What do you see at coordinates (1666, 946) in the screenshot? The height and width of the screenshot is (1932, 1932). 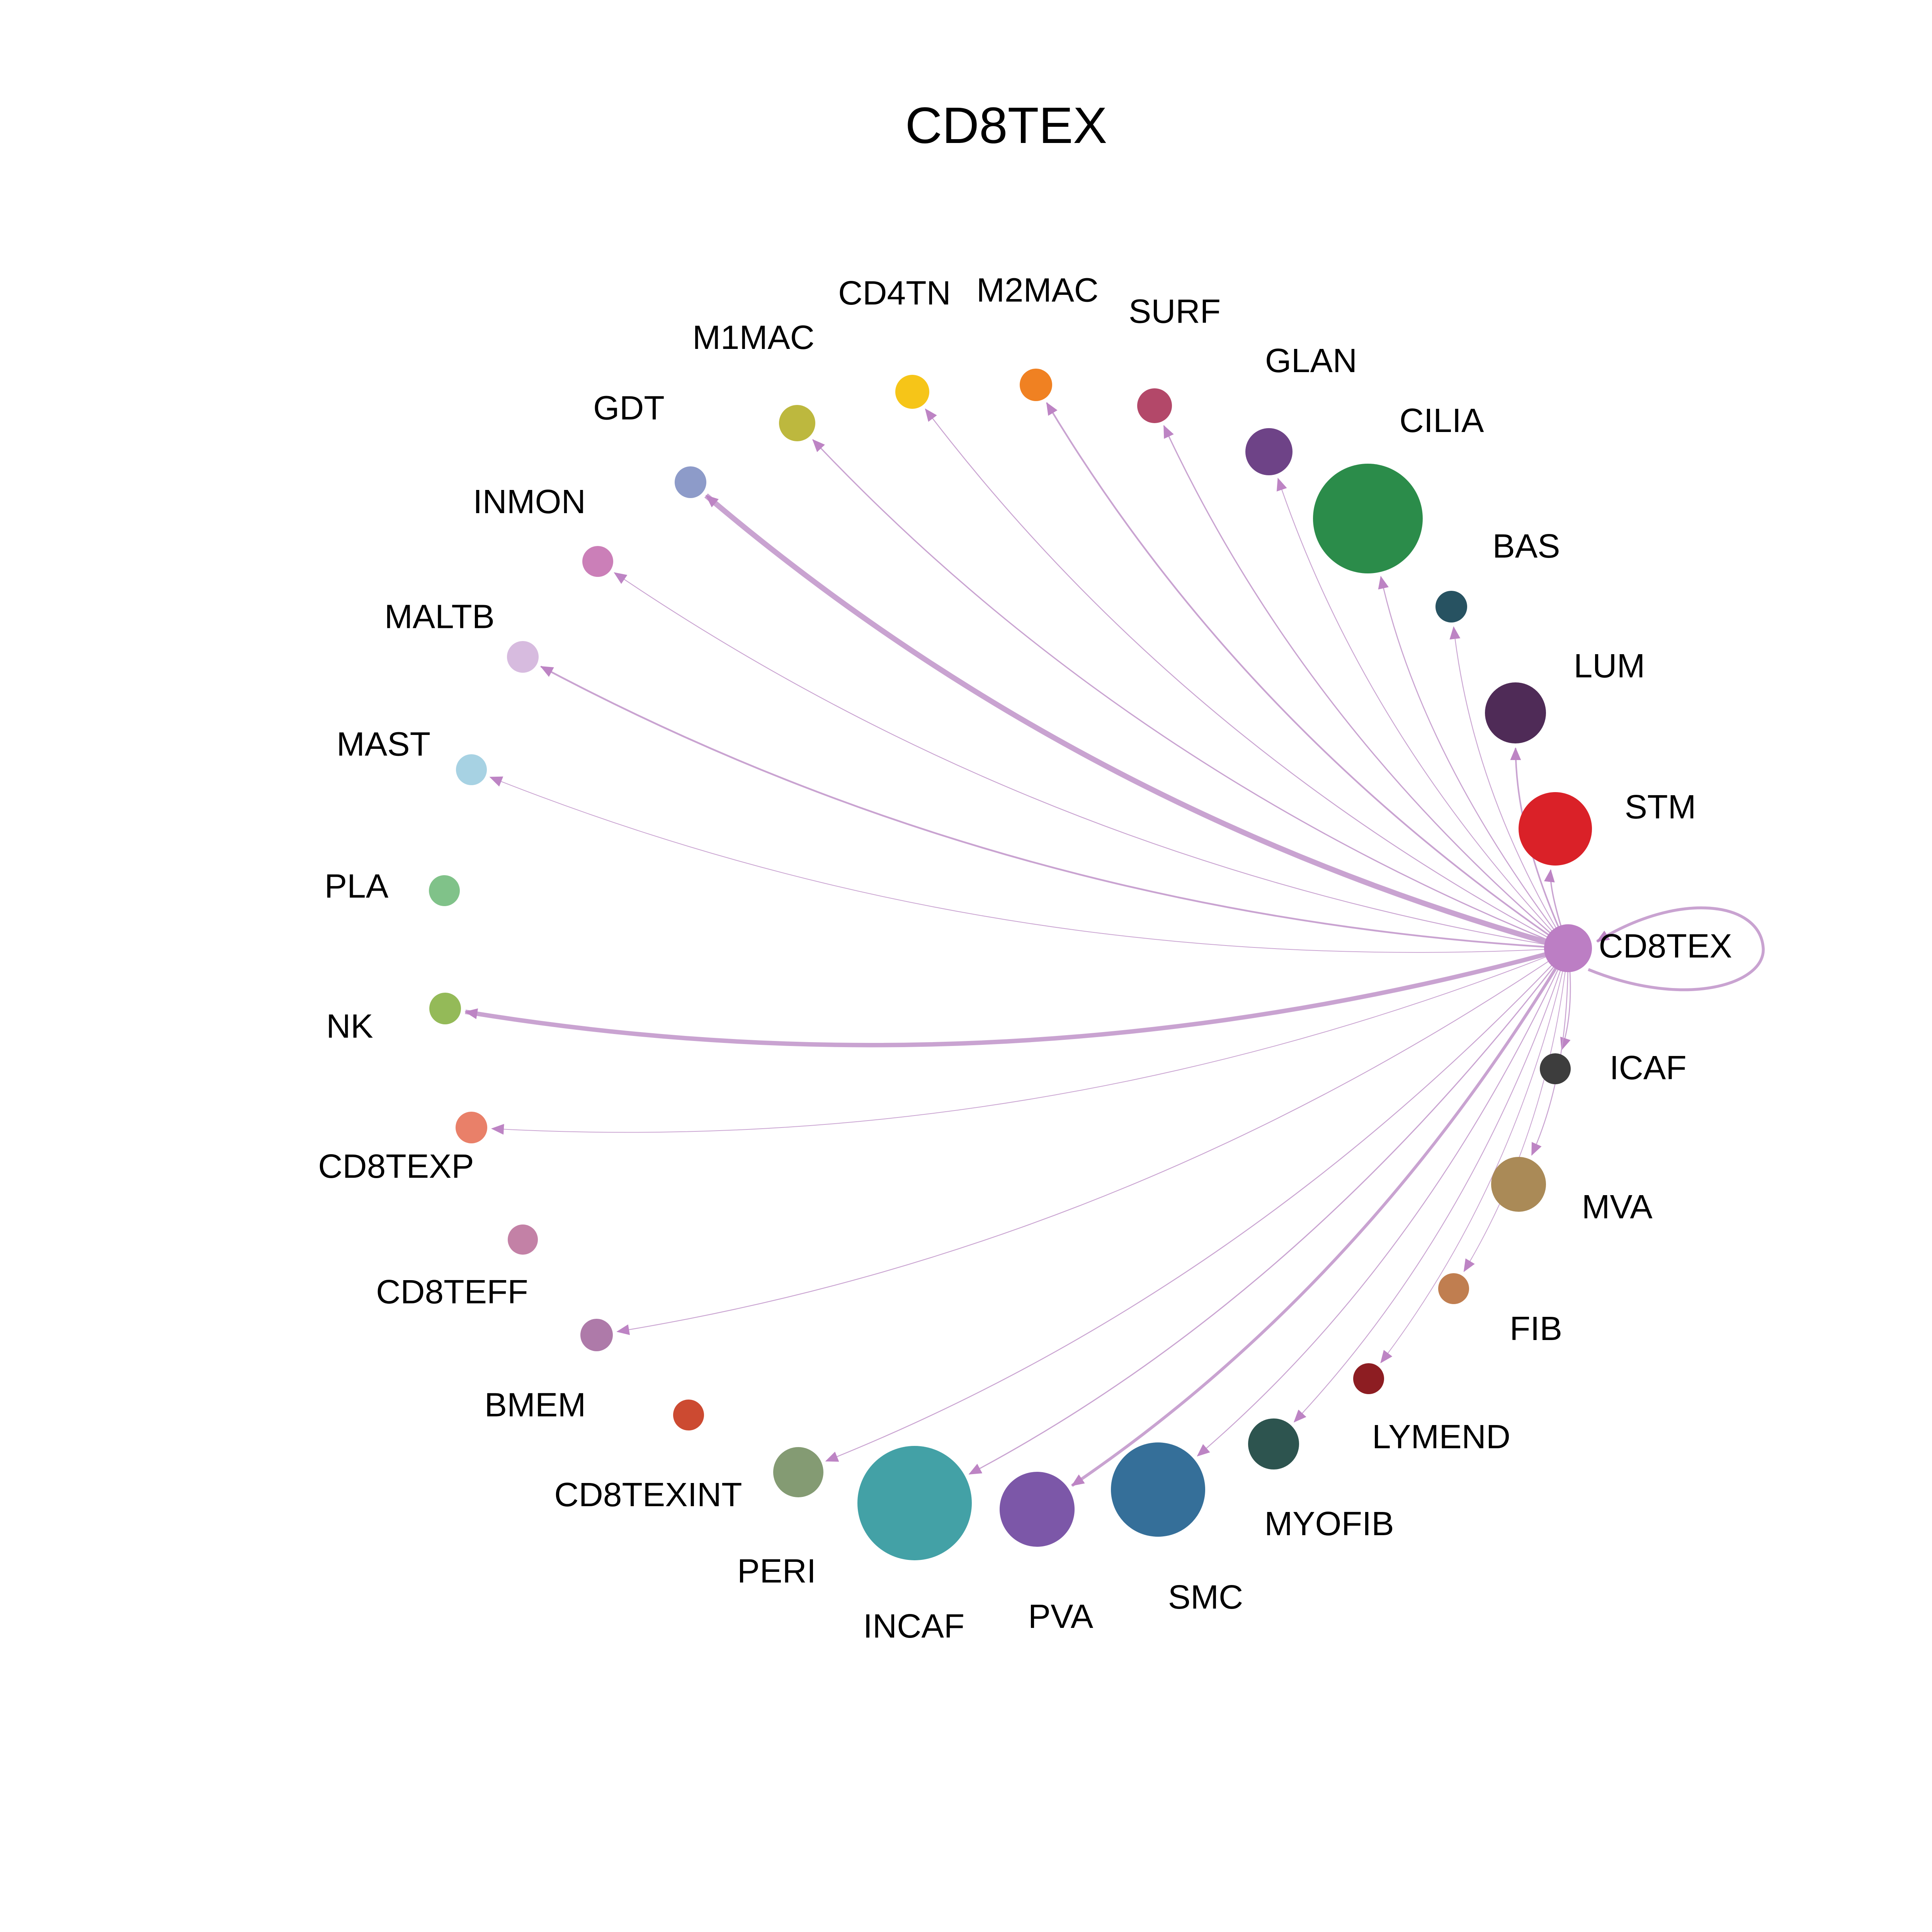 I see `node-label-CD8TEX: CD8TEX` at bounding box center [1666, 946].